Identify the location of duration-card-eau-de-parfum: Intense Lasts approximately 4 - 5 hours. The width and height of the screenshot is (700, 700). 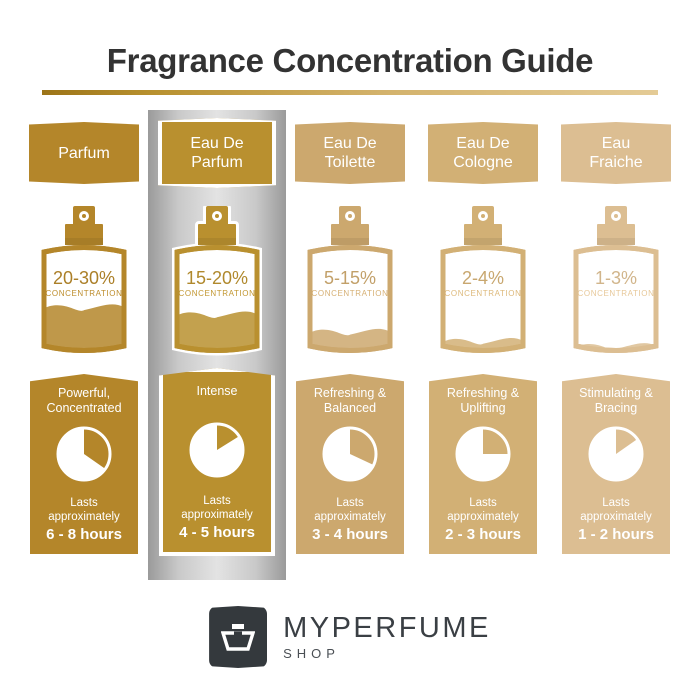
(217, 462).